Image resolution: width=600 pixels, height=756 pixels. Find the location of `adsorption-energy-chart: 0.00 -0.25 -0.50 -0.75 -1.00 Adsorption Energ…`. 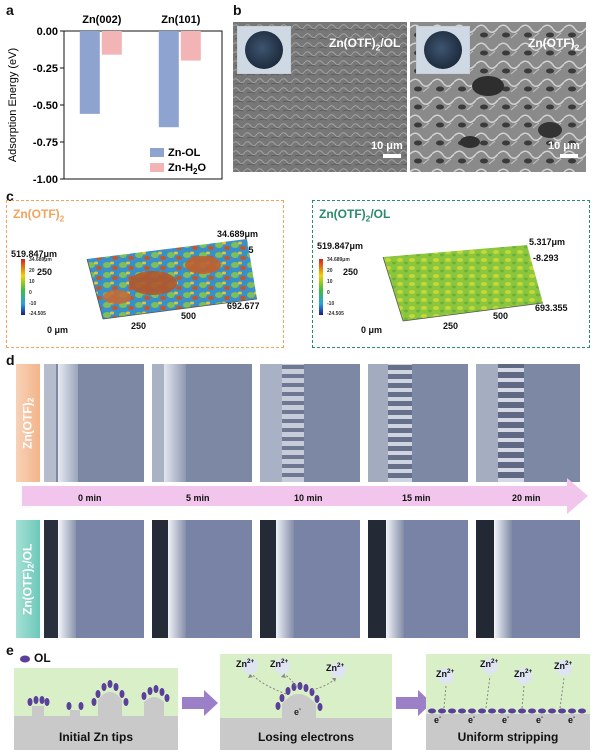

adsorption-energy-chart: 0.00 -0.25 -0.50 -0.75 -1.00 Adsorption Energ… is located at coordinates (115, 100).